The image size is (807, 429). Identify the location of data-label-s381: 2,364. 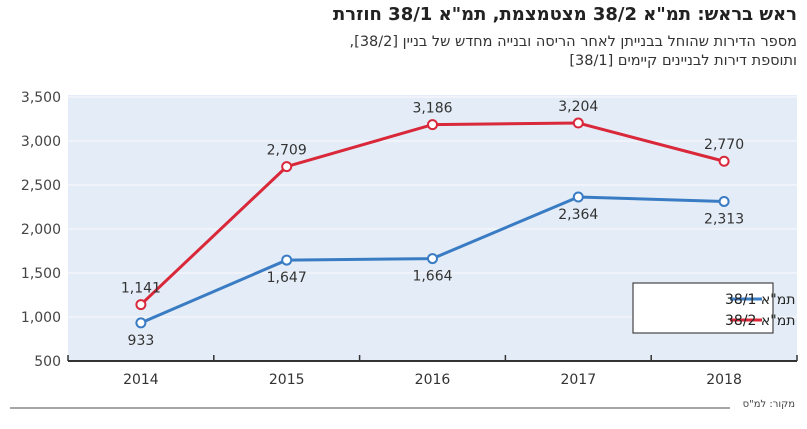
(578, 215).